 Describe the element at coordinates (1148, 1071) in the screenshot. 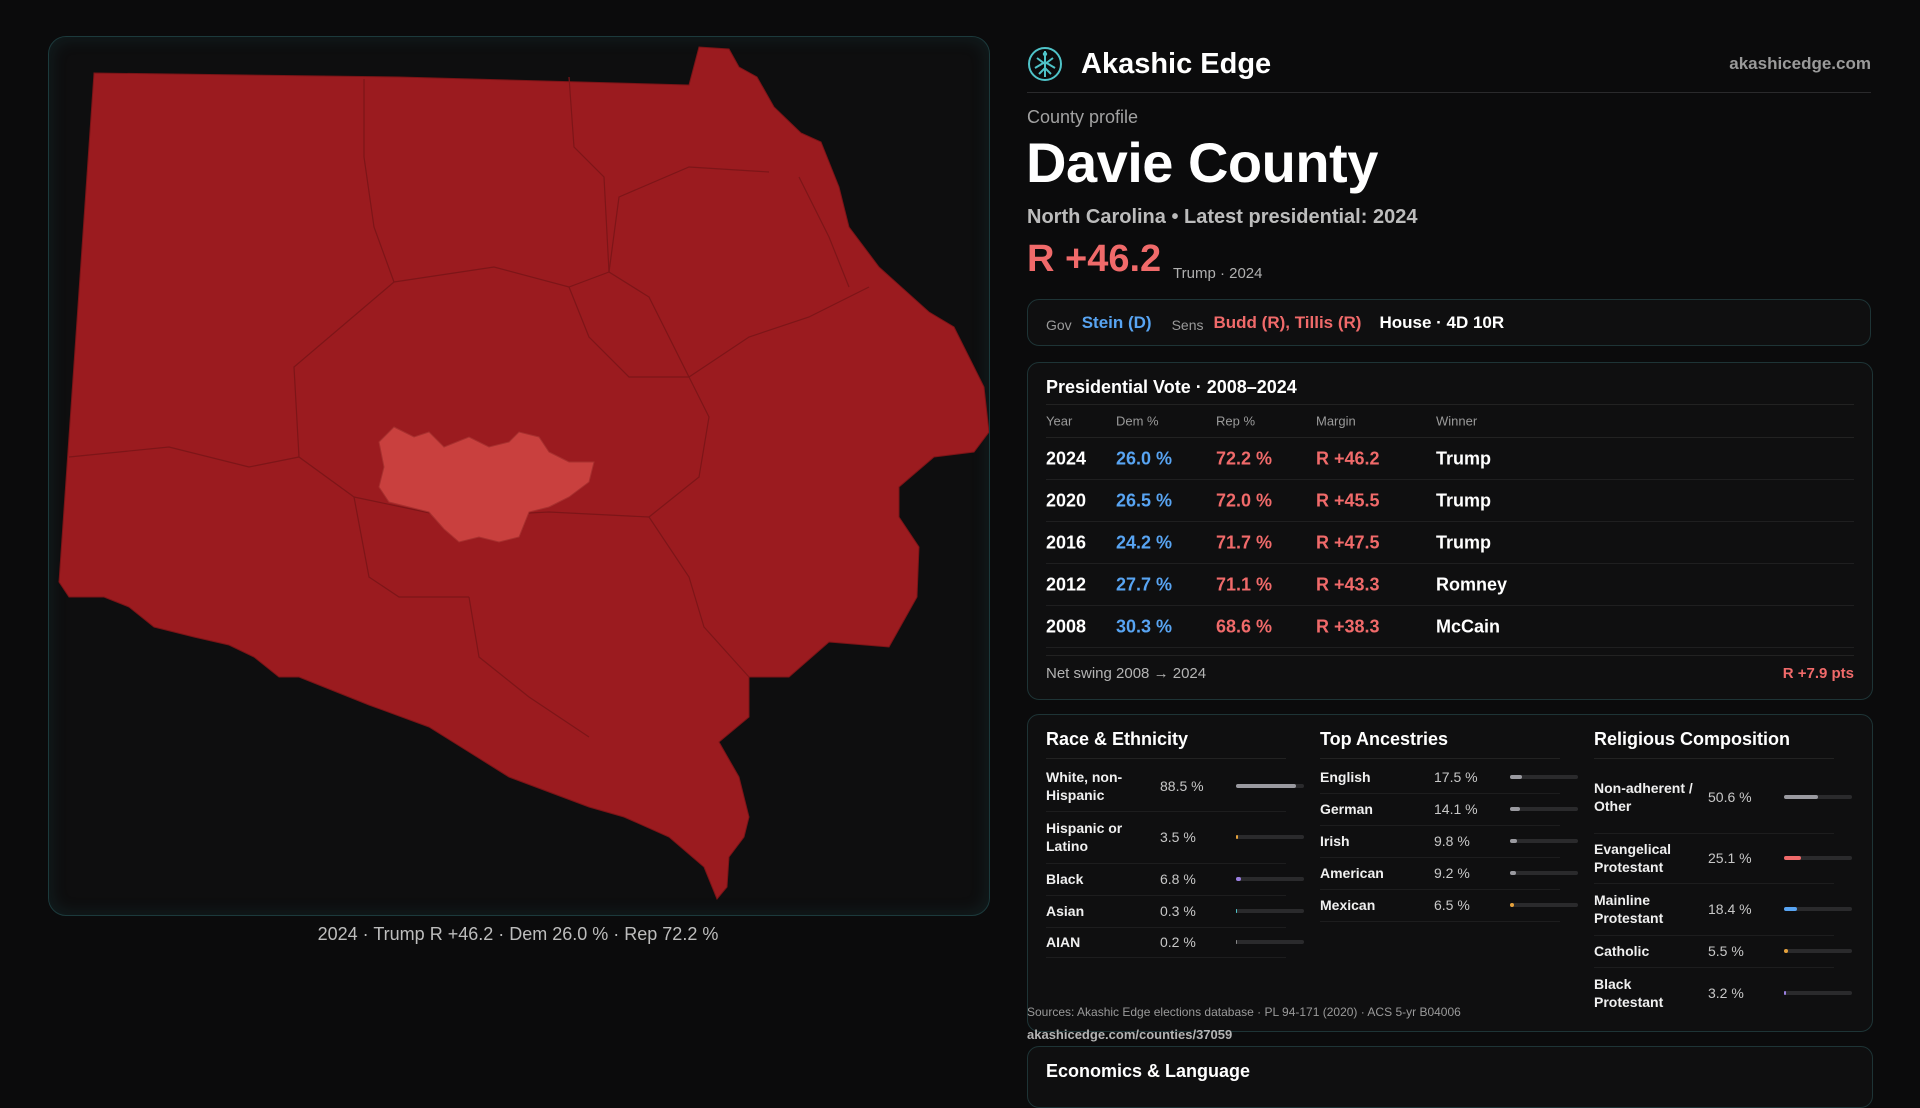

I see `economics-title: Economics & Language` at that location.